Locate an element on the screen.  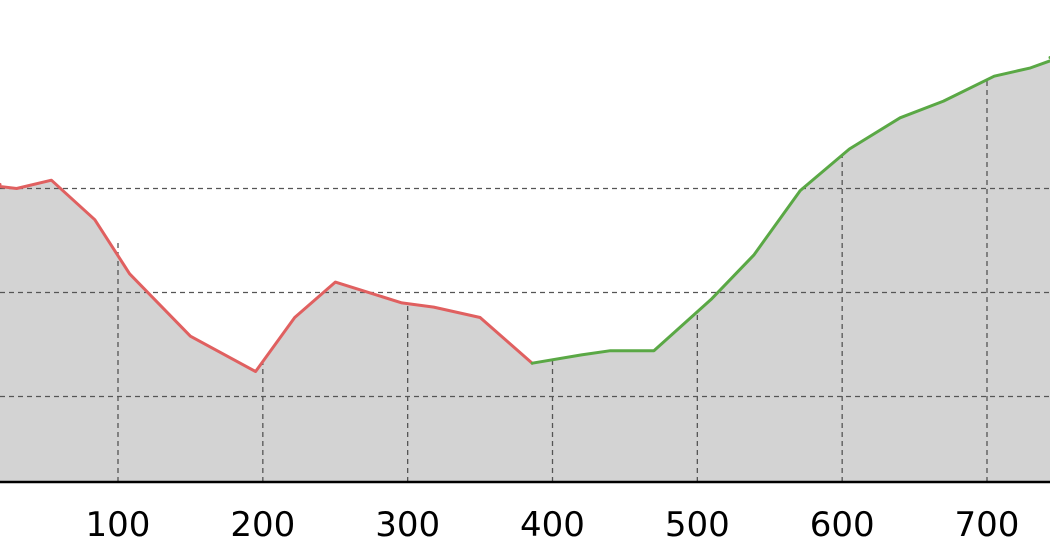
x-tick-label: 300 is located at coordinates (407, 525).